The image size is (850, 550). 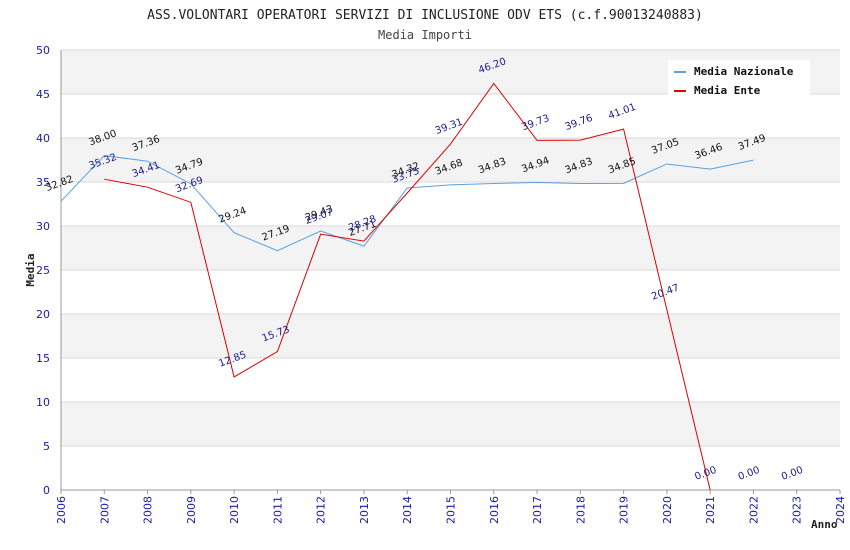 I want to click on y-tick-label: 35, so click(x=43, y=182).